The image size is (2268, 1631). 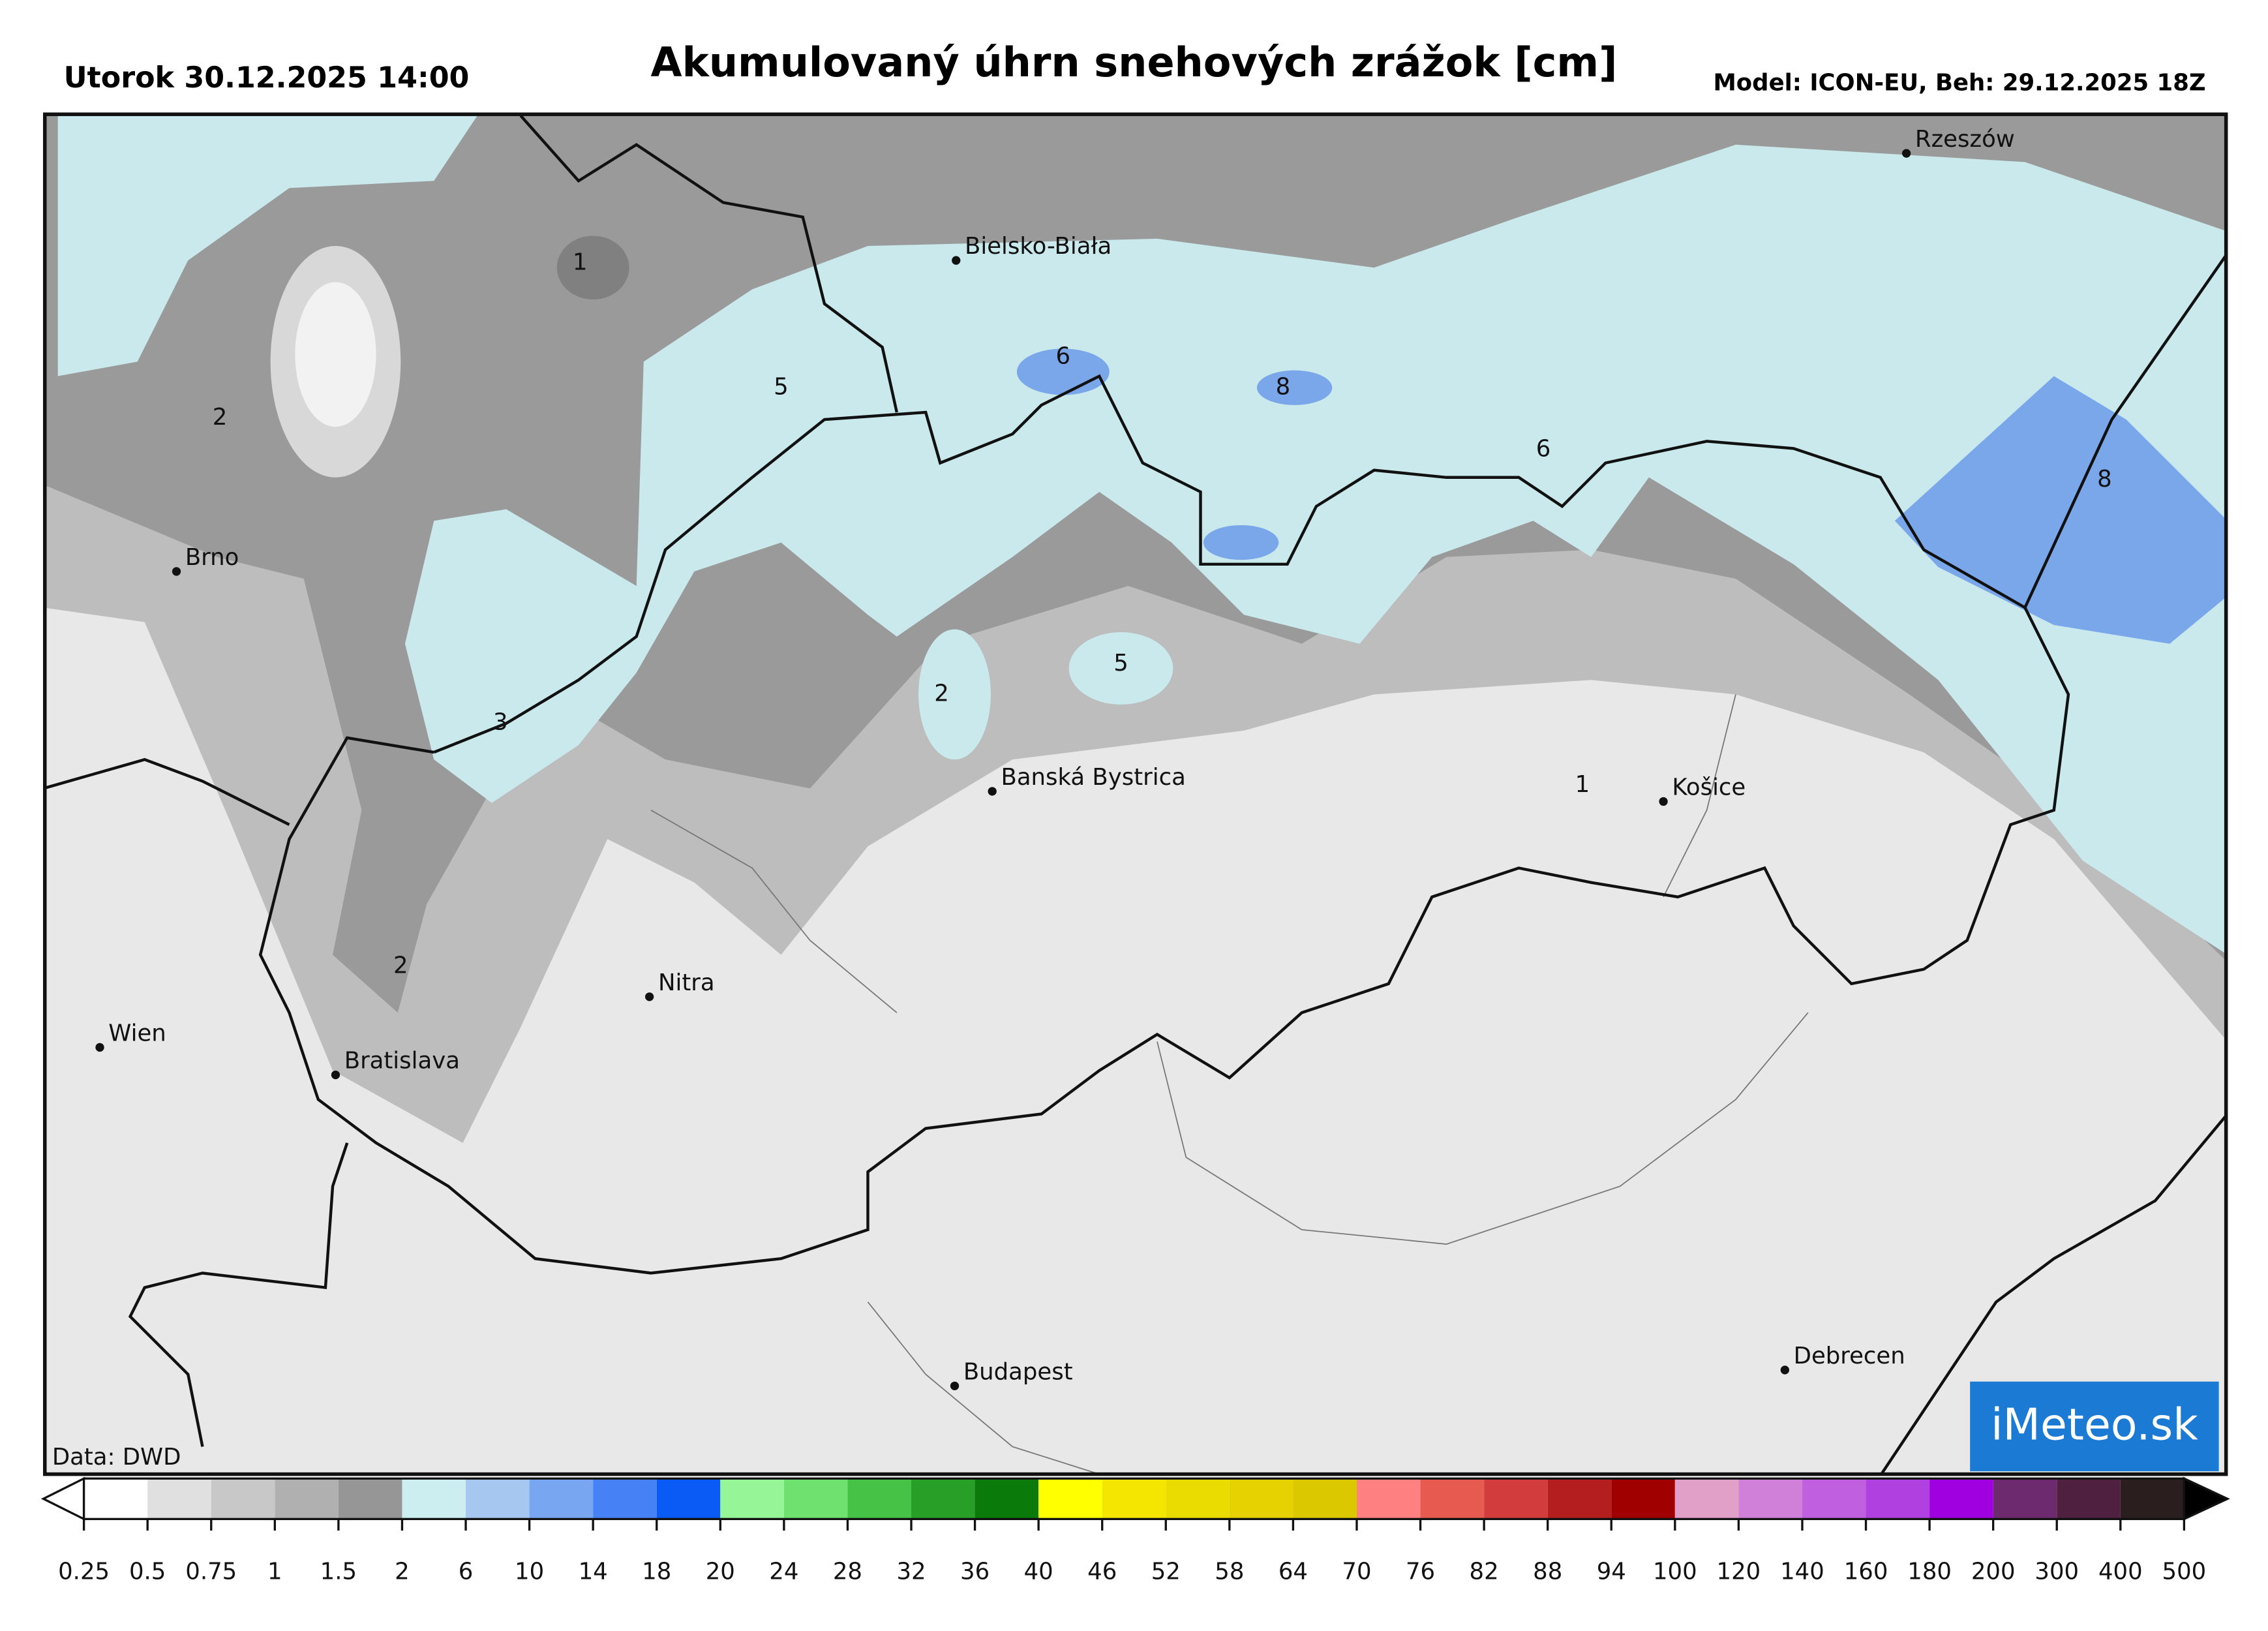 What do you see at coordinates (1543, 449) in the screenshot?
I see `contour-label: 6` at bounding box center [1543, 449].